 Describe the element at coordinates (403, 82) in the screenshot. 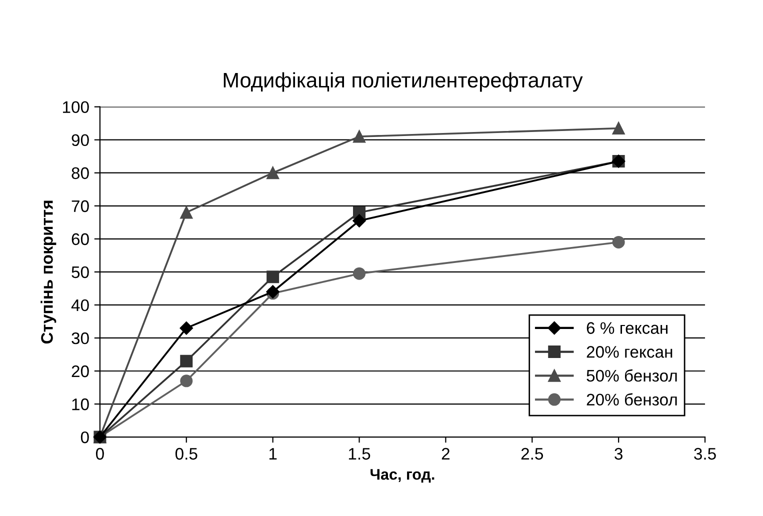

I see `chart-title: Модифікація поліетилентерефталату` at that location.